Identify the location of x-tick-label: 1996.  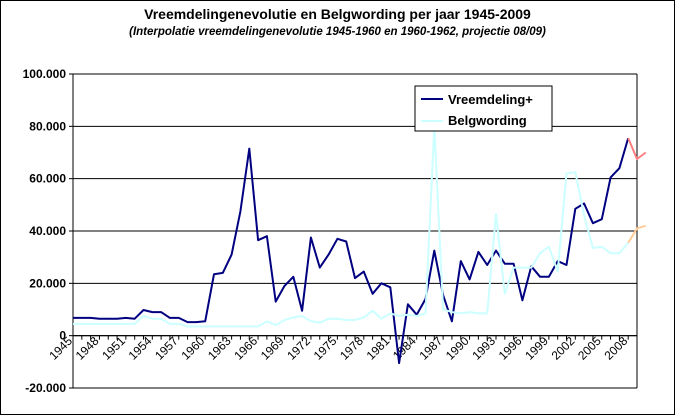
(510, 348).